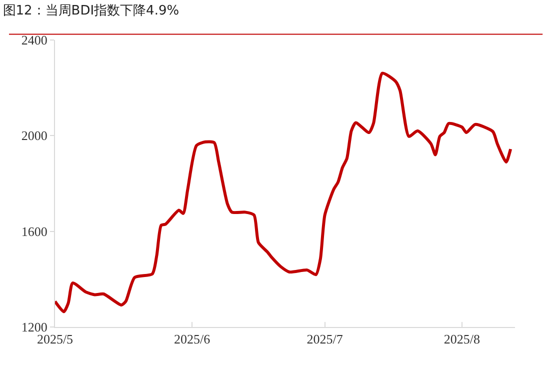 This screenshot has width=550, height=372. What do you see at coordinates (91, 11) in the screenshot?
I see `chart-title: 图12：当周BDI指数下降4.9%` at bounding box center [91, 11].